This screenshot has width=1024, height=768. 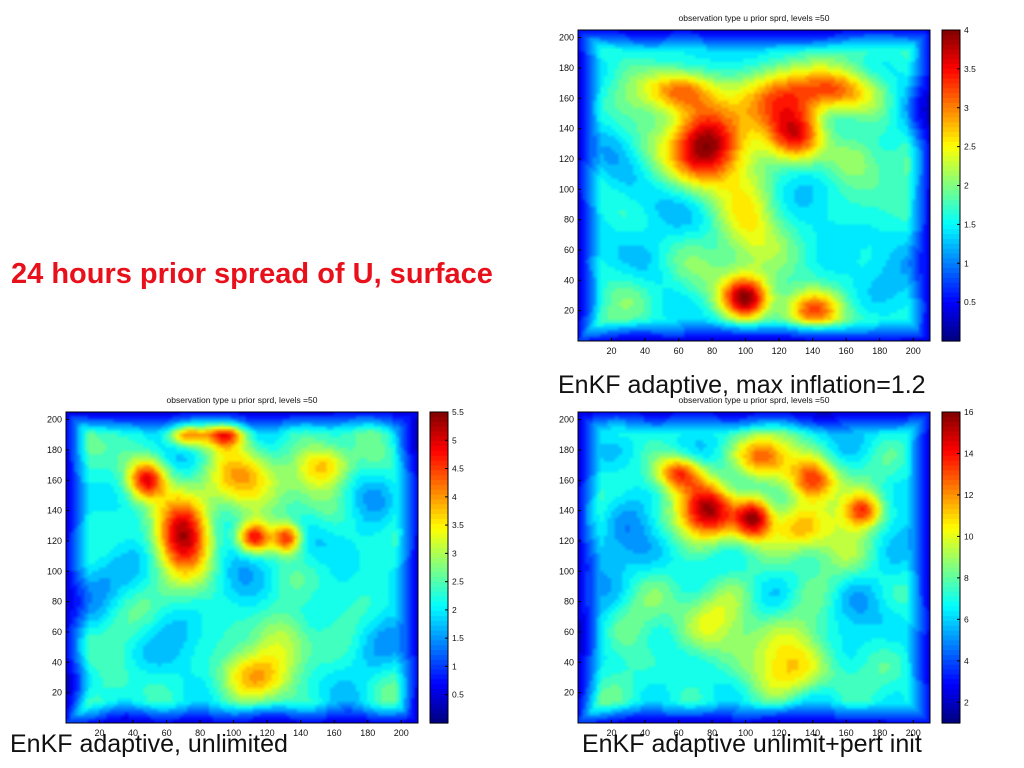 I want to click on colorbar-tick-label: 1, so click(x=454, y=666).